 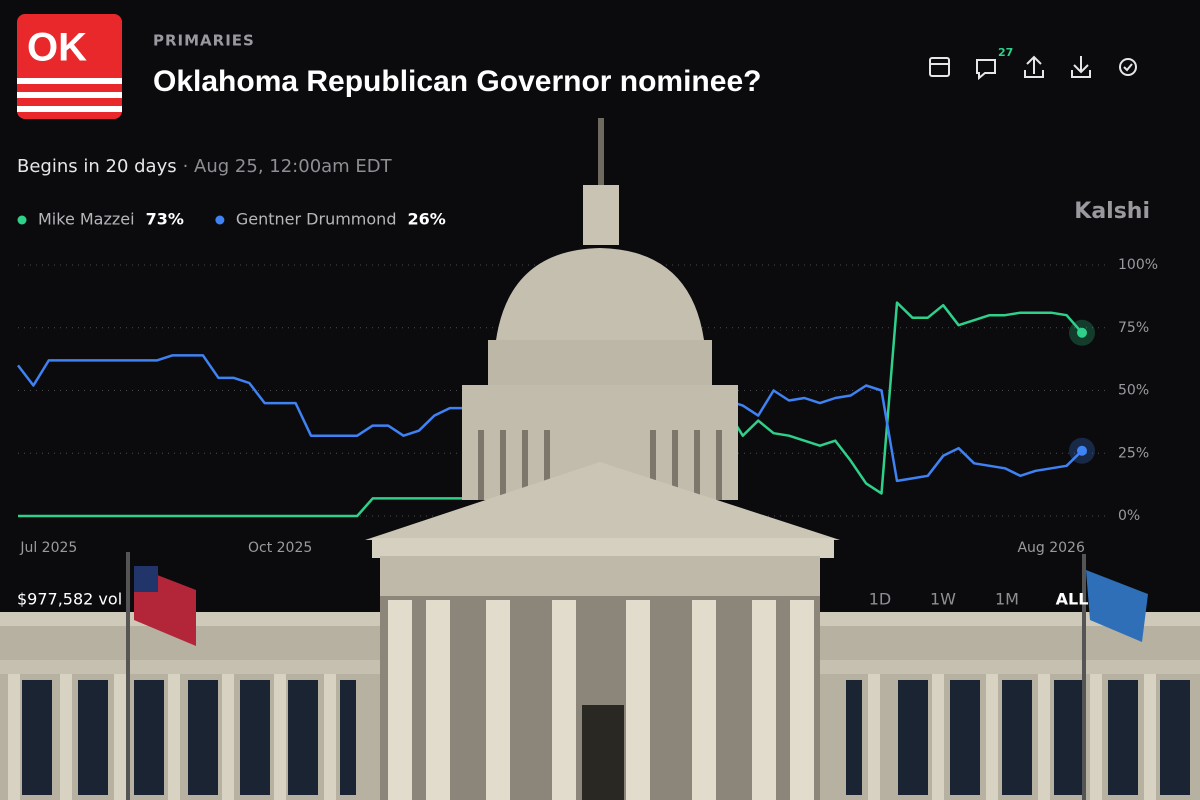 I want to click on download-icon, so click(x=1081, y=67).